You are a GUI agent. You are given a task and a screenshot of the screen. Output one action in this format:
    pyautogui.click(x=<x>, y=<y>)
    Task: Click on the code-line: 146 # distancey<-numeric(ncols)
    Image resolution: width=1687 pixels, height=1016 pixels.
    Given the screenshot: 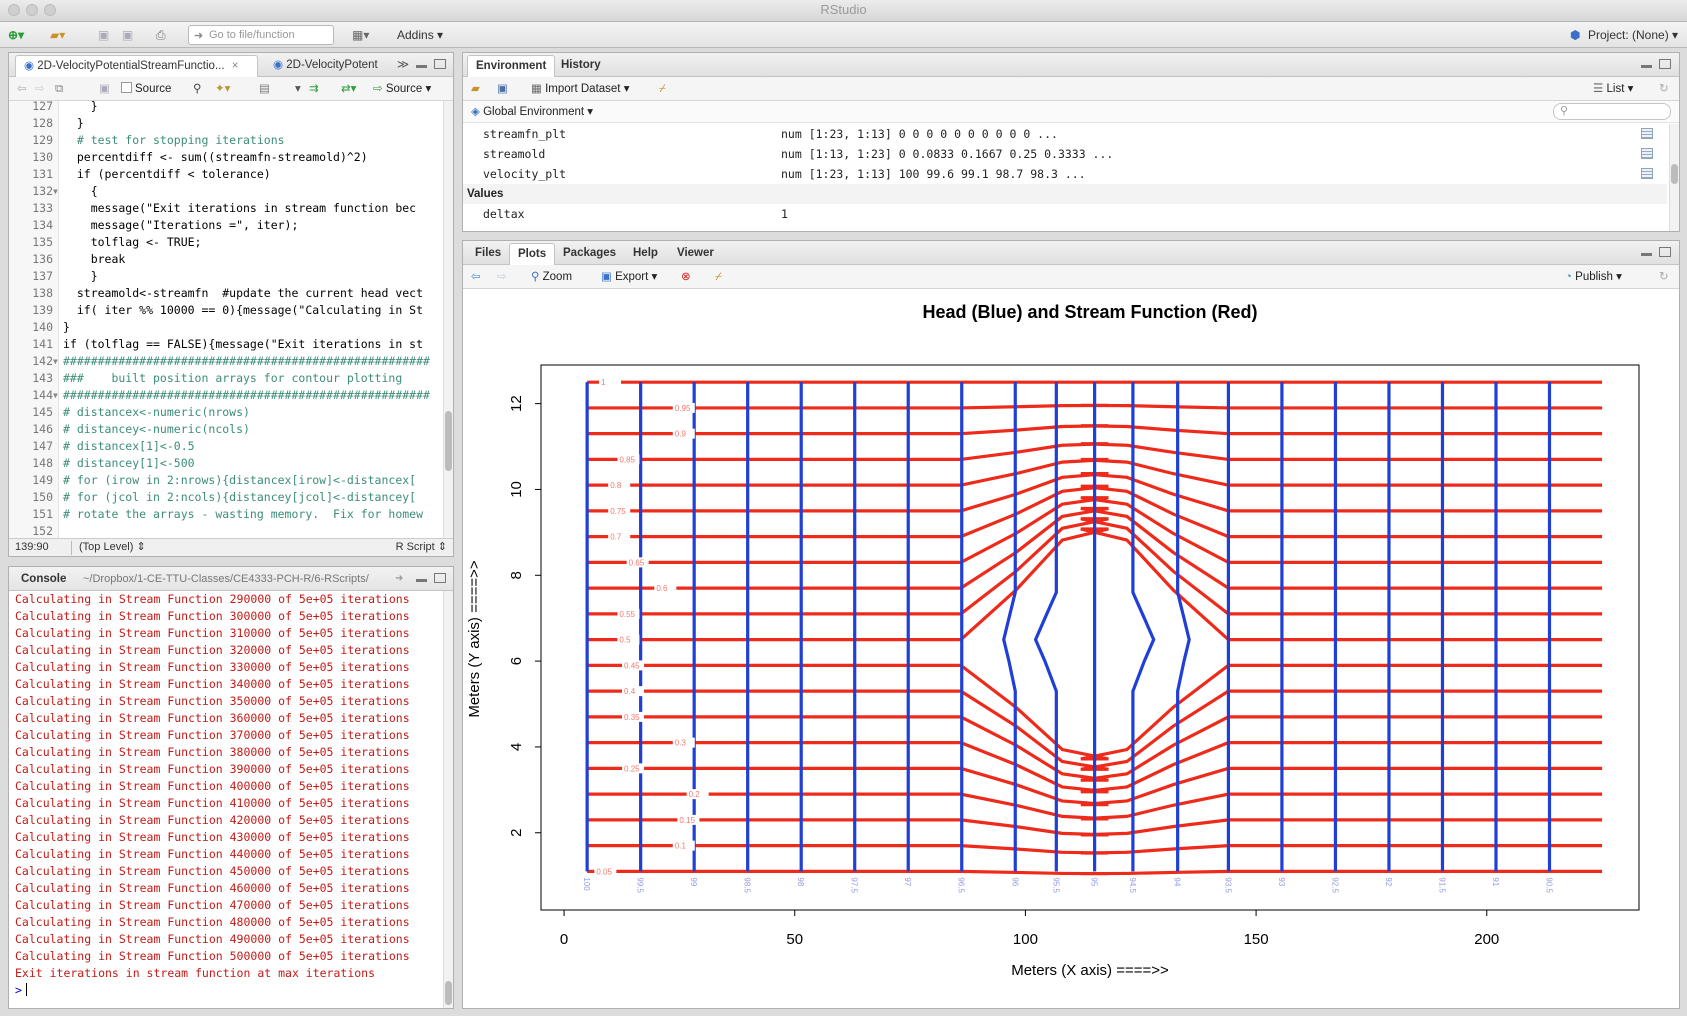 What is the action you would take?
    pyautogui.click(x=231, y=429)
    